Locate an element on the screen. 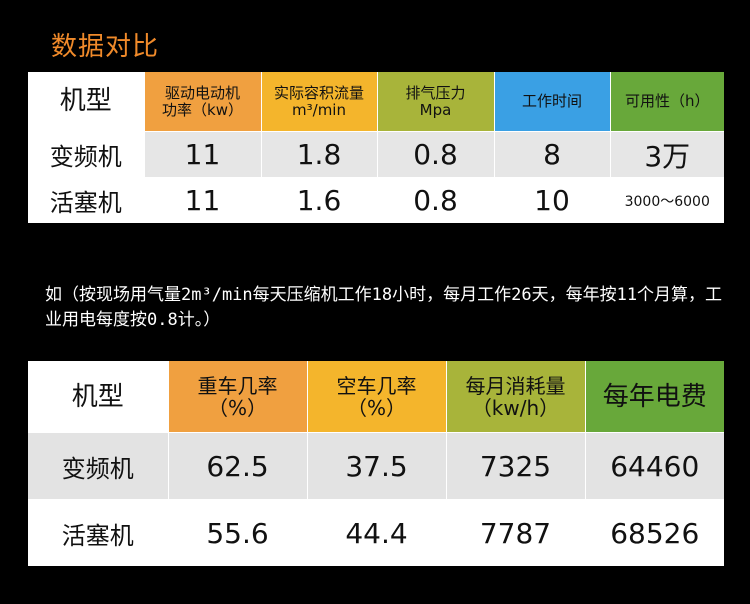 Image resolution: width=750 pixels, height=604 pixels. header-work-time: 工作时间 is located at coordinates (552, 102).